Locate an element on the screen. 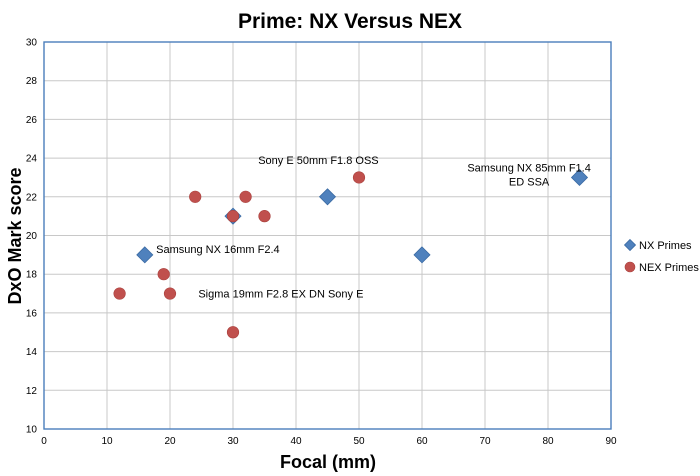  y-tick-label: 18 is located at coordinates (32, 275).